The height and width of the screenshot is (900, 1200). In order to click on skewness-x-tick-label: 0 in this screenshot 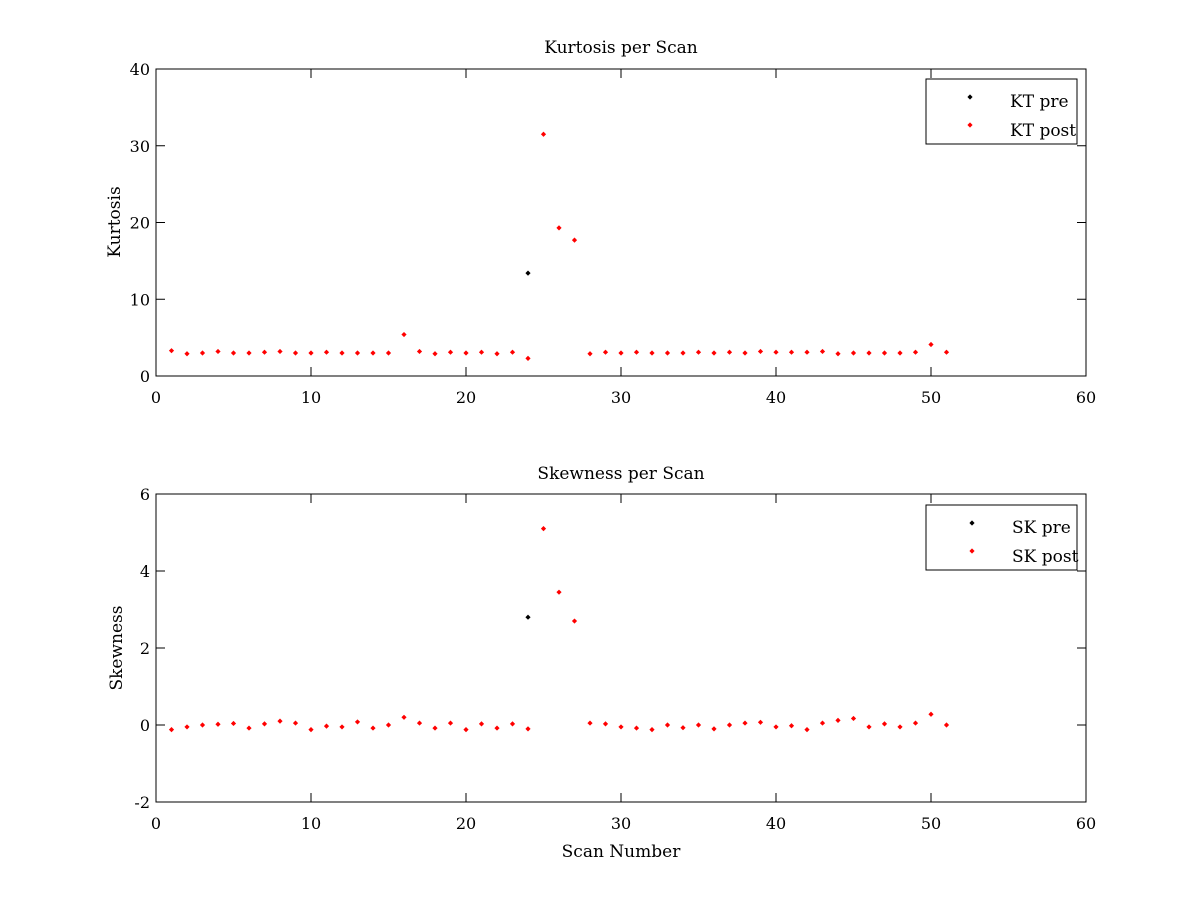, I will do `click(156, 823)`.